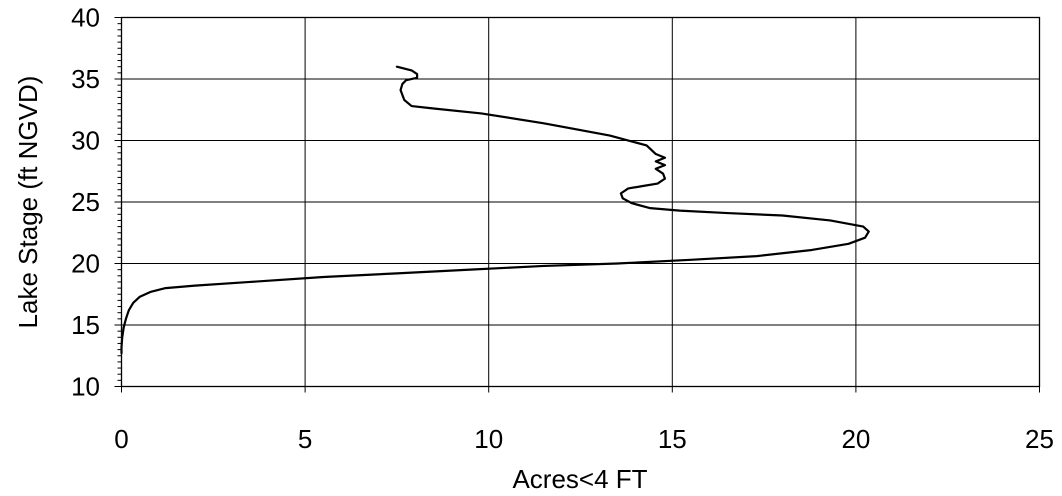 The width and height of the screenshot is (1062, 496). I want to click on y-minor-ticks, so click(119, 202).